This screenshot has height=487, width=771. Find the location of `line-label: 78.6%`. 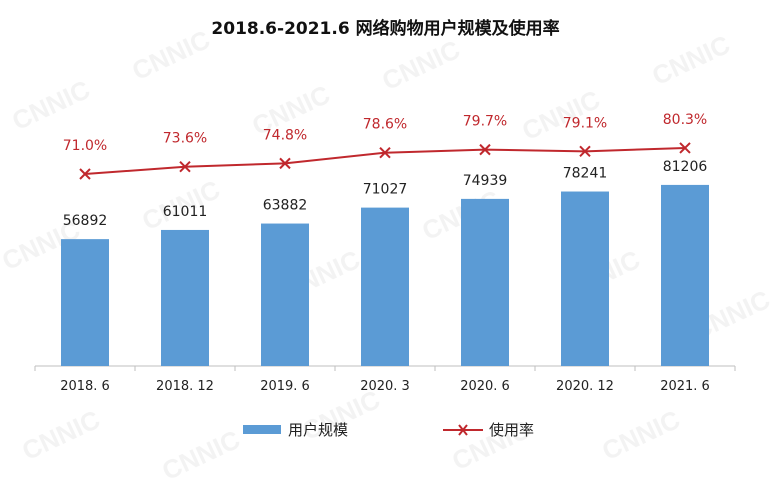

line-label: 78.6% is located at coordinates (385, 125).